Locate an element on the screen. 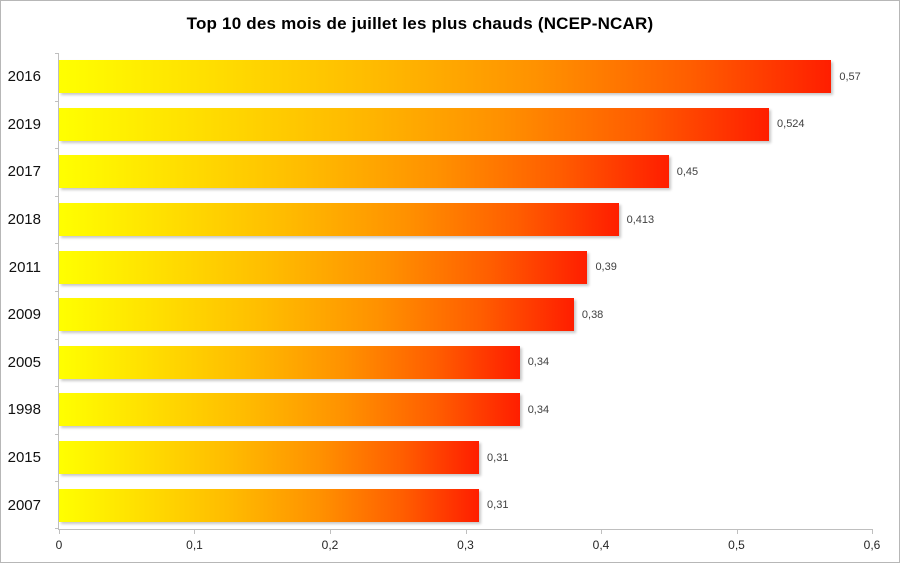  value-label: 0,57 is located at coordinates (850, 76).